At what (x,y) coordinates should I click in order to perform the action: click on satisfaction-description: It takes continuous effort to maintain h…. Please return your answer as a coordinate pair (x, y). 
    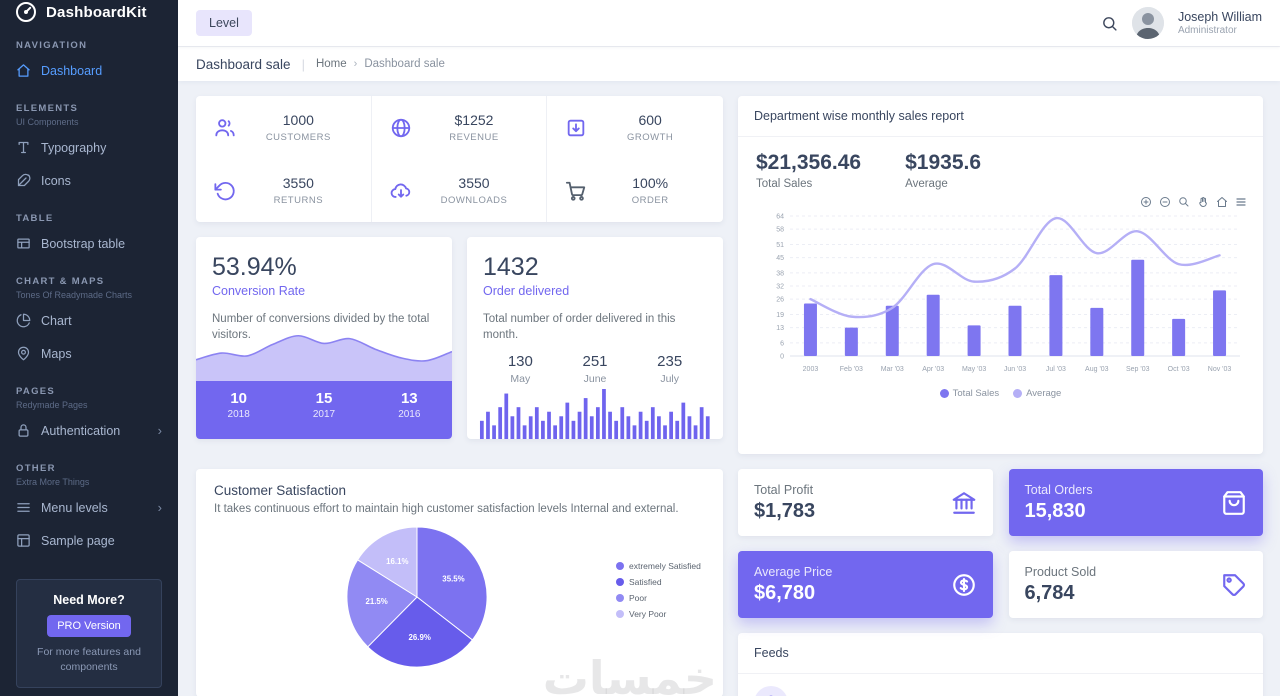
    Looking at the image, I should click on (446, 509).